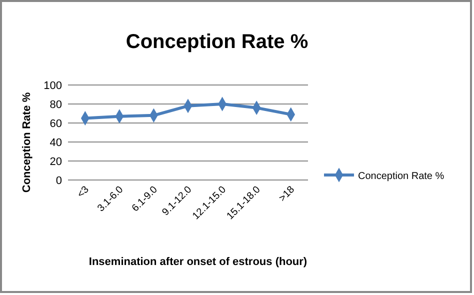  I want to click on x-tick-label: >18, so click(287, 194).